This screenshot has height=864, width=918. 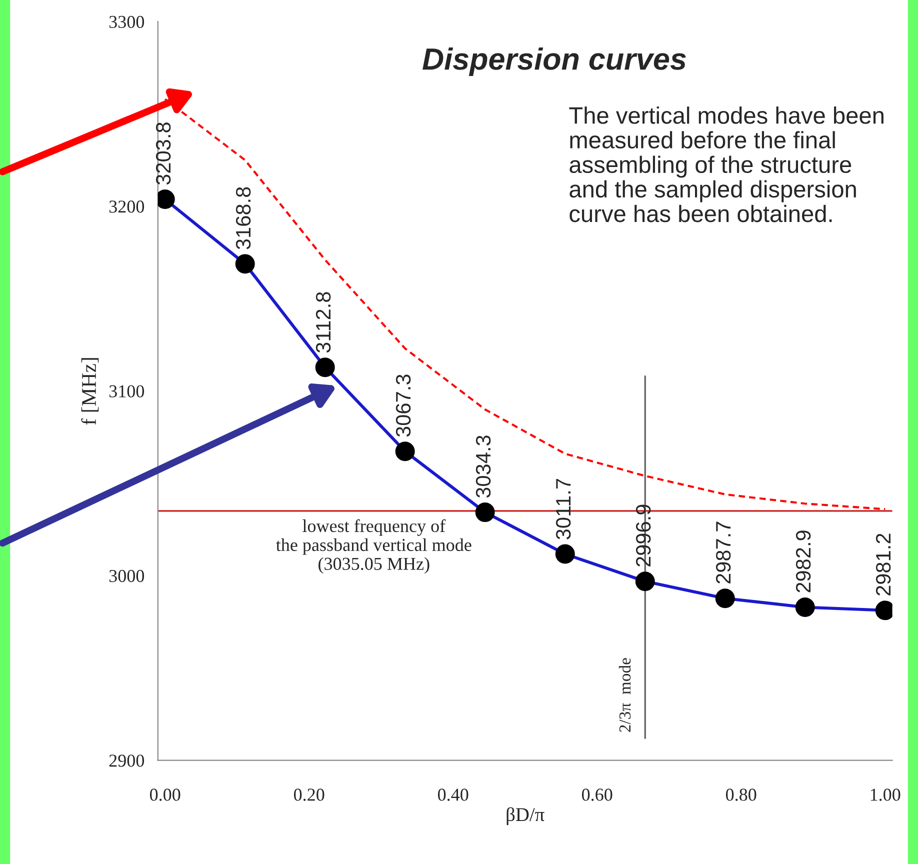 I want to click on y-tick-label: 2900, so click(x=126, y=760).